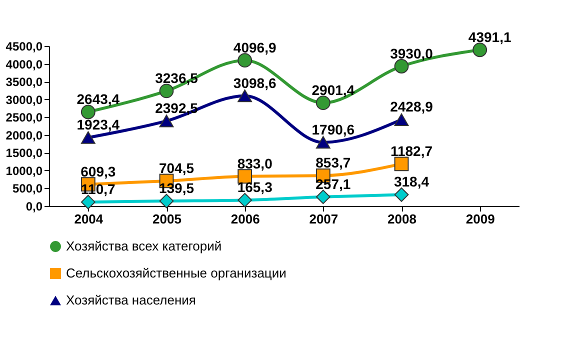 The height and width of the screenshot is (350, 567). Describe the element at coordinates (98, 124) in the screenshot. I see `data-label: 1923,4` at that location.